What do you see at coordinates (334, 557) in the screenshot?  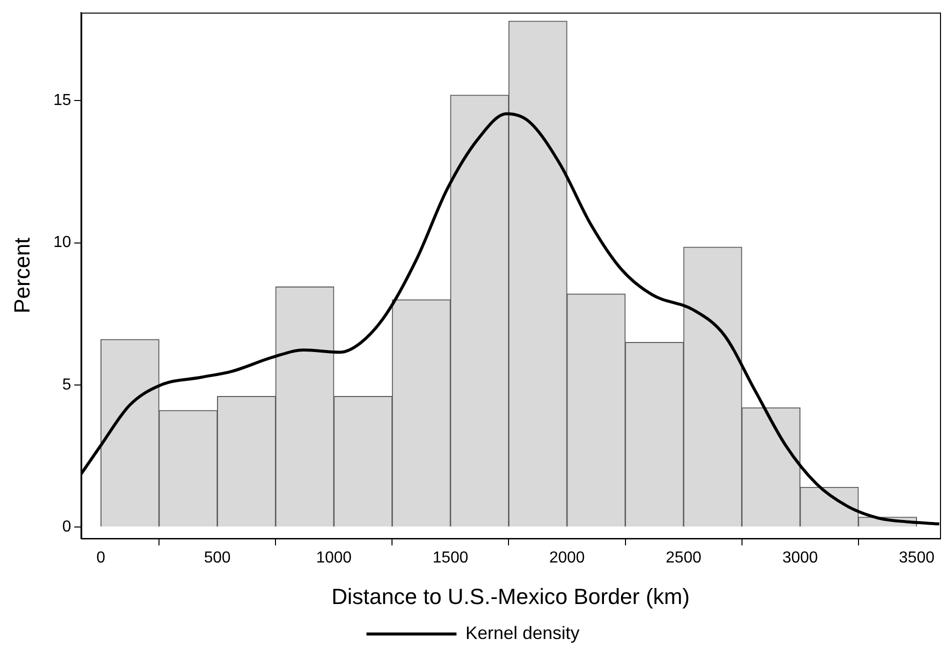 I see `x-tick-label: 1000` at bounding box center [334, 557].